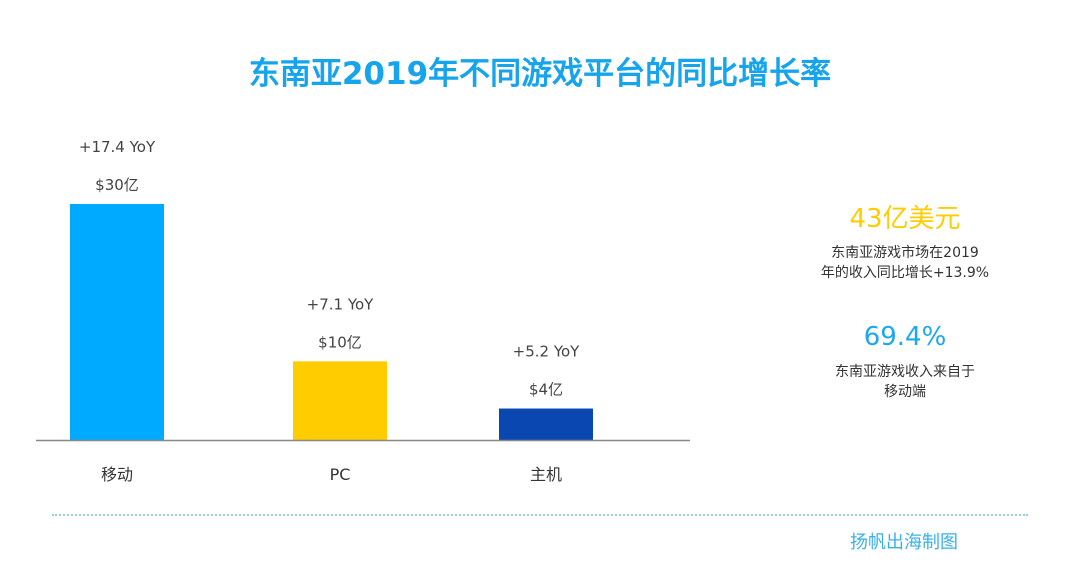  Describe the element at coordinates (905, 273) in the screenshot. I see `stat-desc-line: 年的收入同比增长+13.9%` at that location.